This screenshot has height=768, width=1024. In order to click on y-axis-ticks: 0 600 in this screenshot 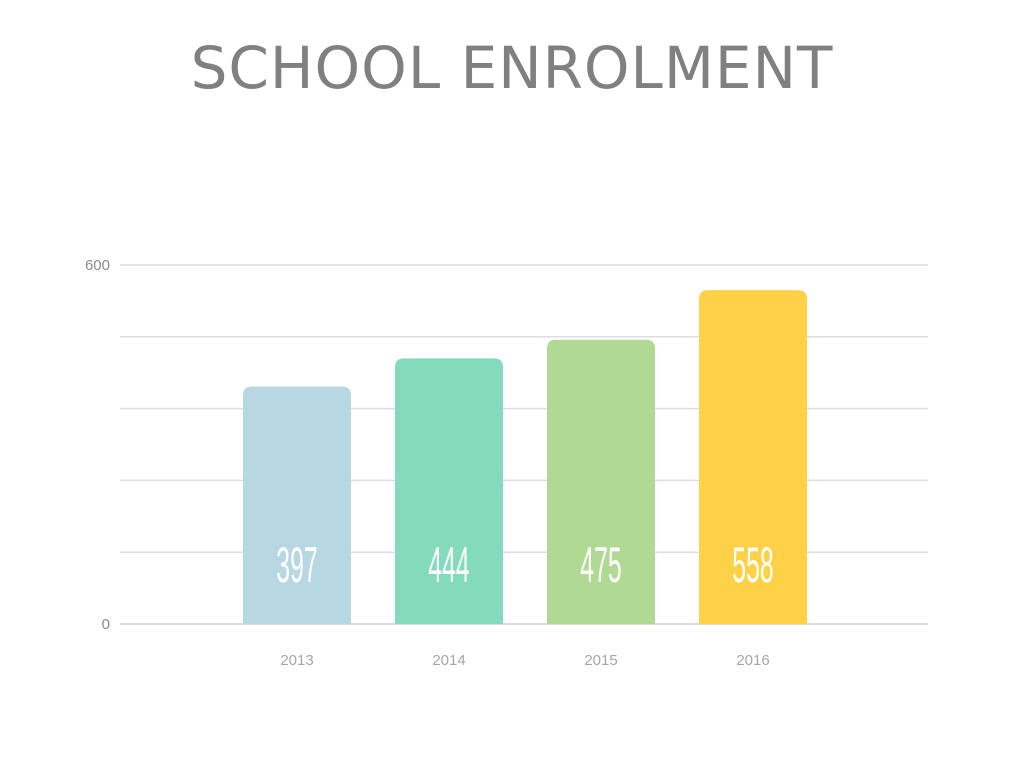, I will do `click(97, 445)`.